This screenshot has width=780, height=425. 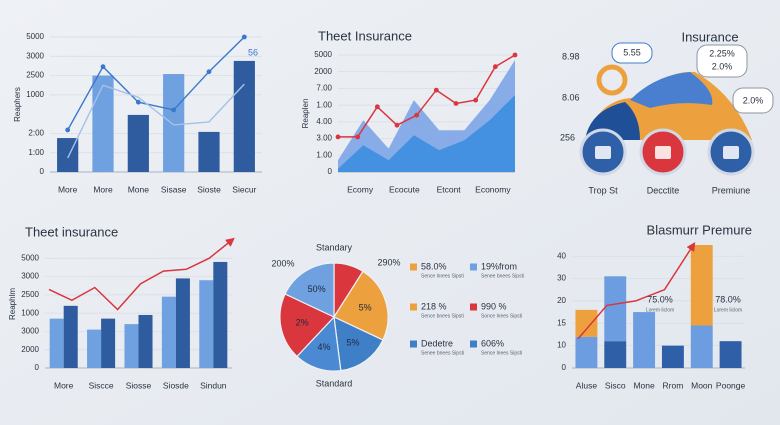 What do you see at coordinates (709, 36) in the screenshot?
I see `illustration-title: Insurance` at bounding box center [709, 36].